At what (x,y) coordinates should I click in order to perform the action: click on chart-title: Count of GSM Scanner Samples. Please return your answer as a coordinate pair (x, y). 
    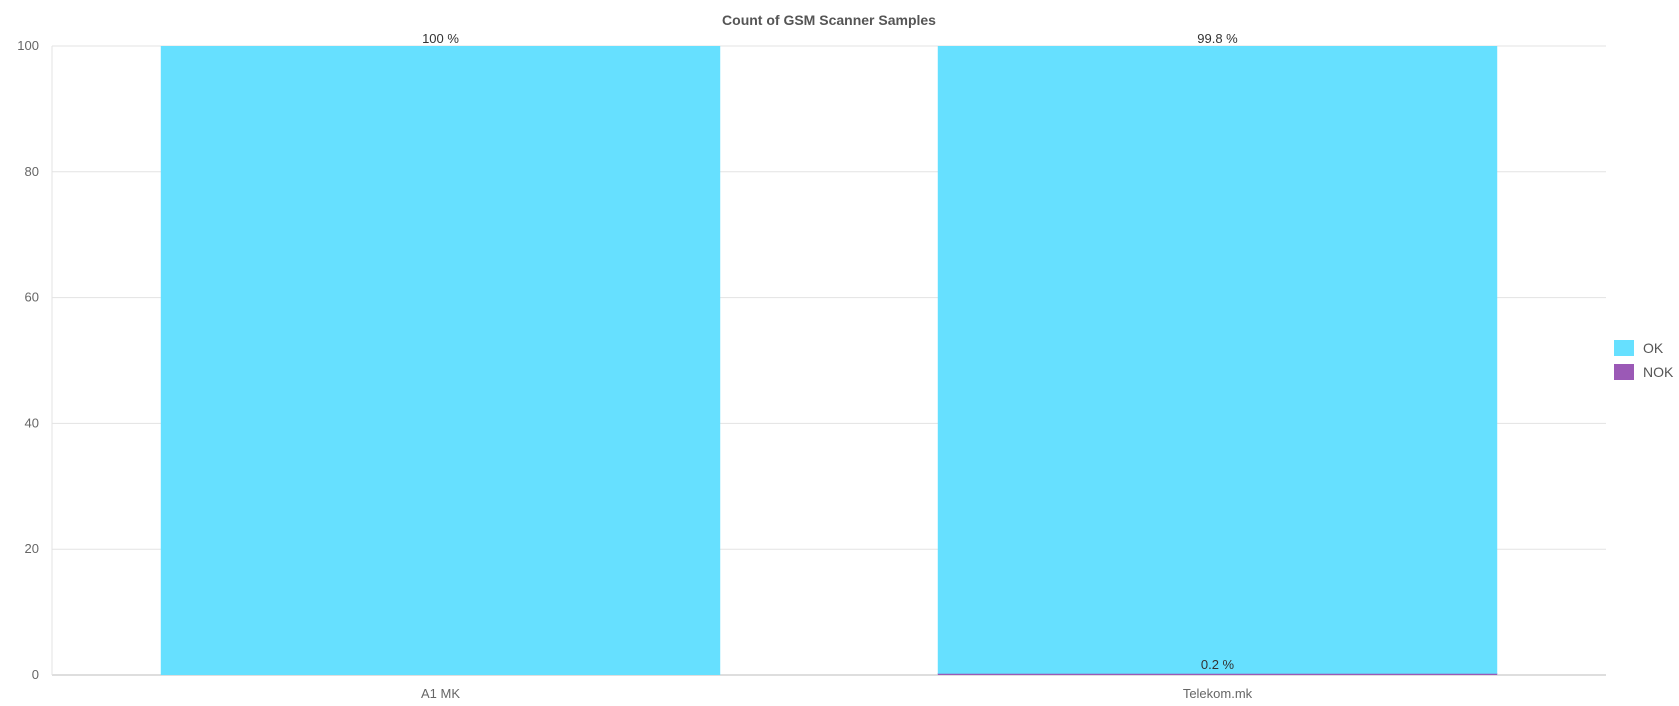
    Looking at the image, I should click on (829, 20).